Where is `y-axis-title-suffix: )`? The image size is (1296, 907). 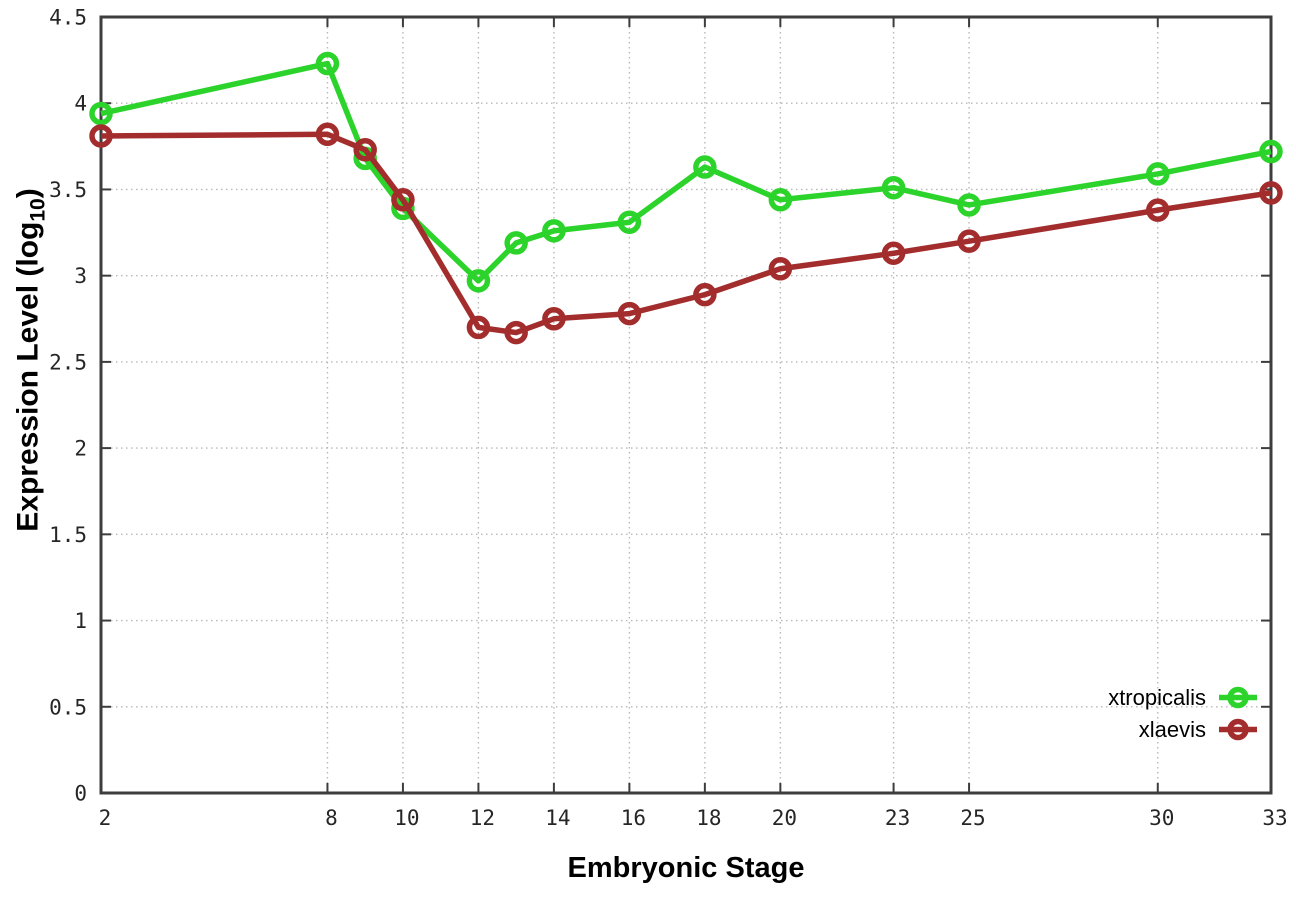
y-axis-title-suffix: ) is located at coordinates (28, 193).